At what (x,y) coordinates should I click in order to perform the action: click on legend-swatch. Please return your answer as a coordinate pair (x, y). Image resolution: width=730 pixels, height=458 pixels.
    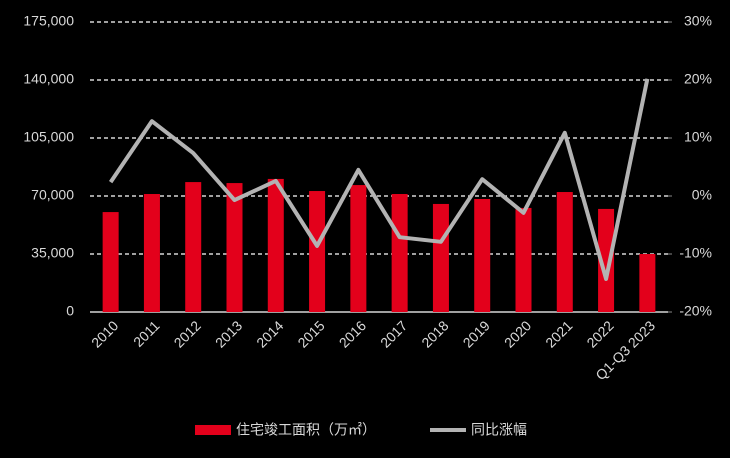
    Looking at the image, I should click on (213, 430).